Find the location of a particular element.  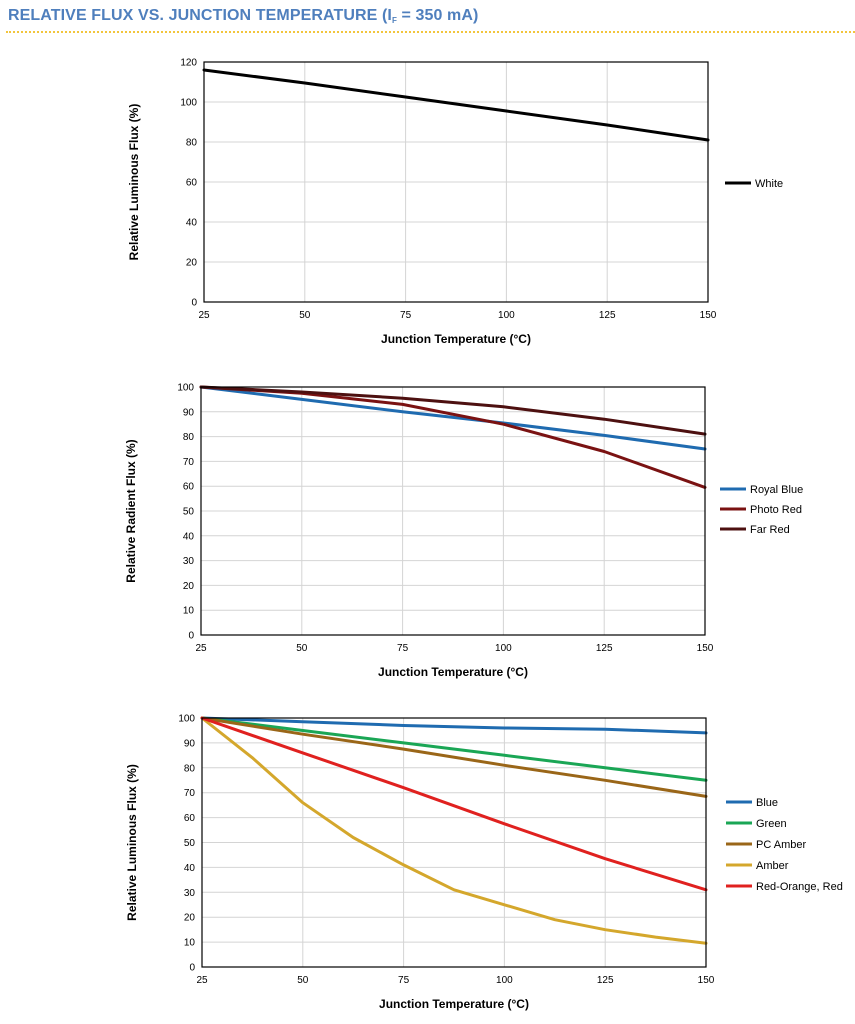

legend-label: Far Red is located at coordinates (770, 530).